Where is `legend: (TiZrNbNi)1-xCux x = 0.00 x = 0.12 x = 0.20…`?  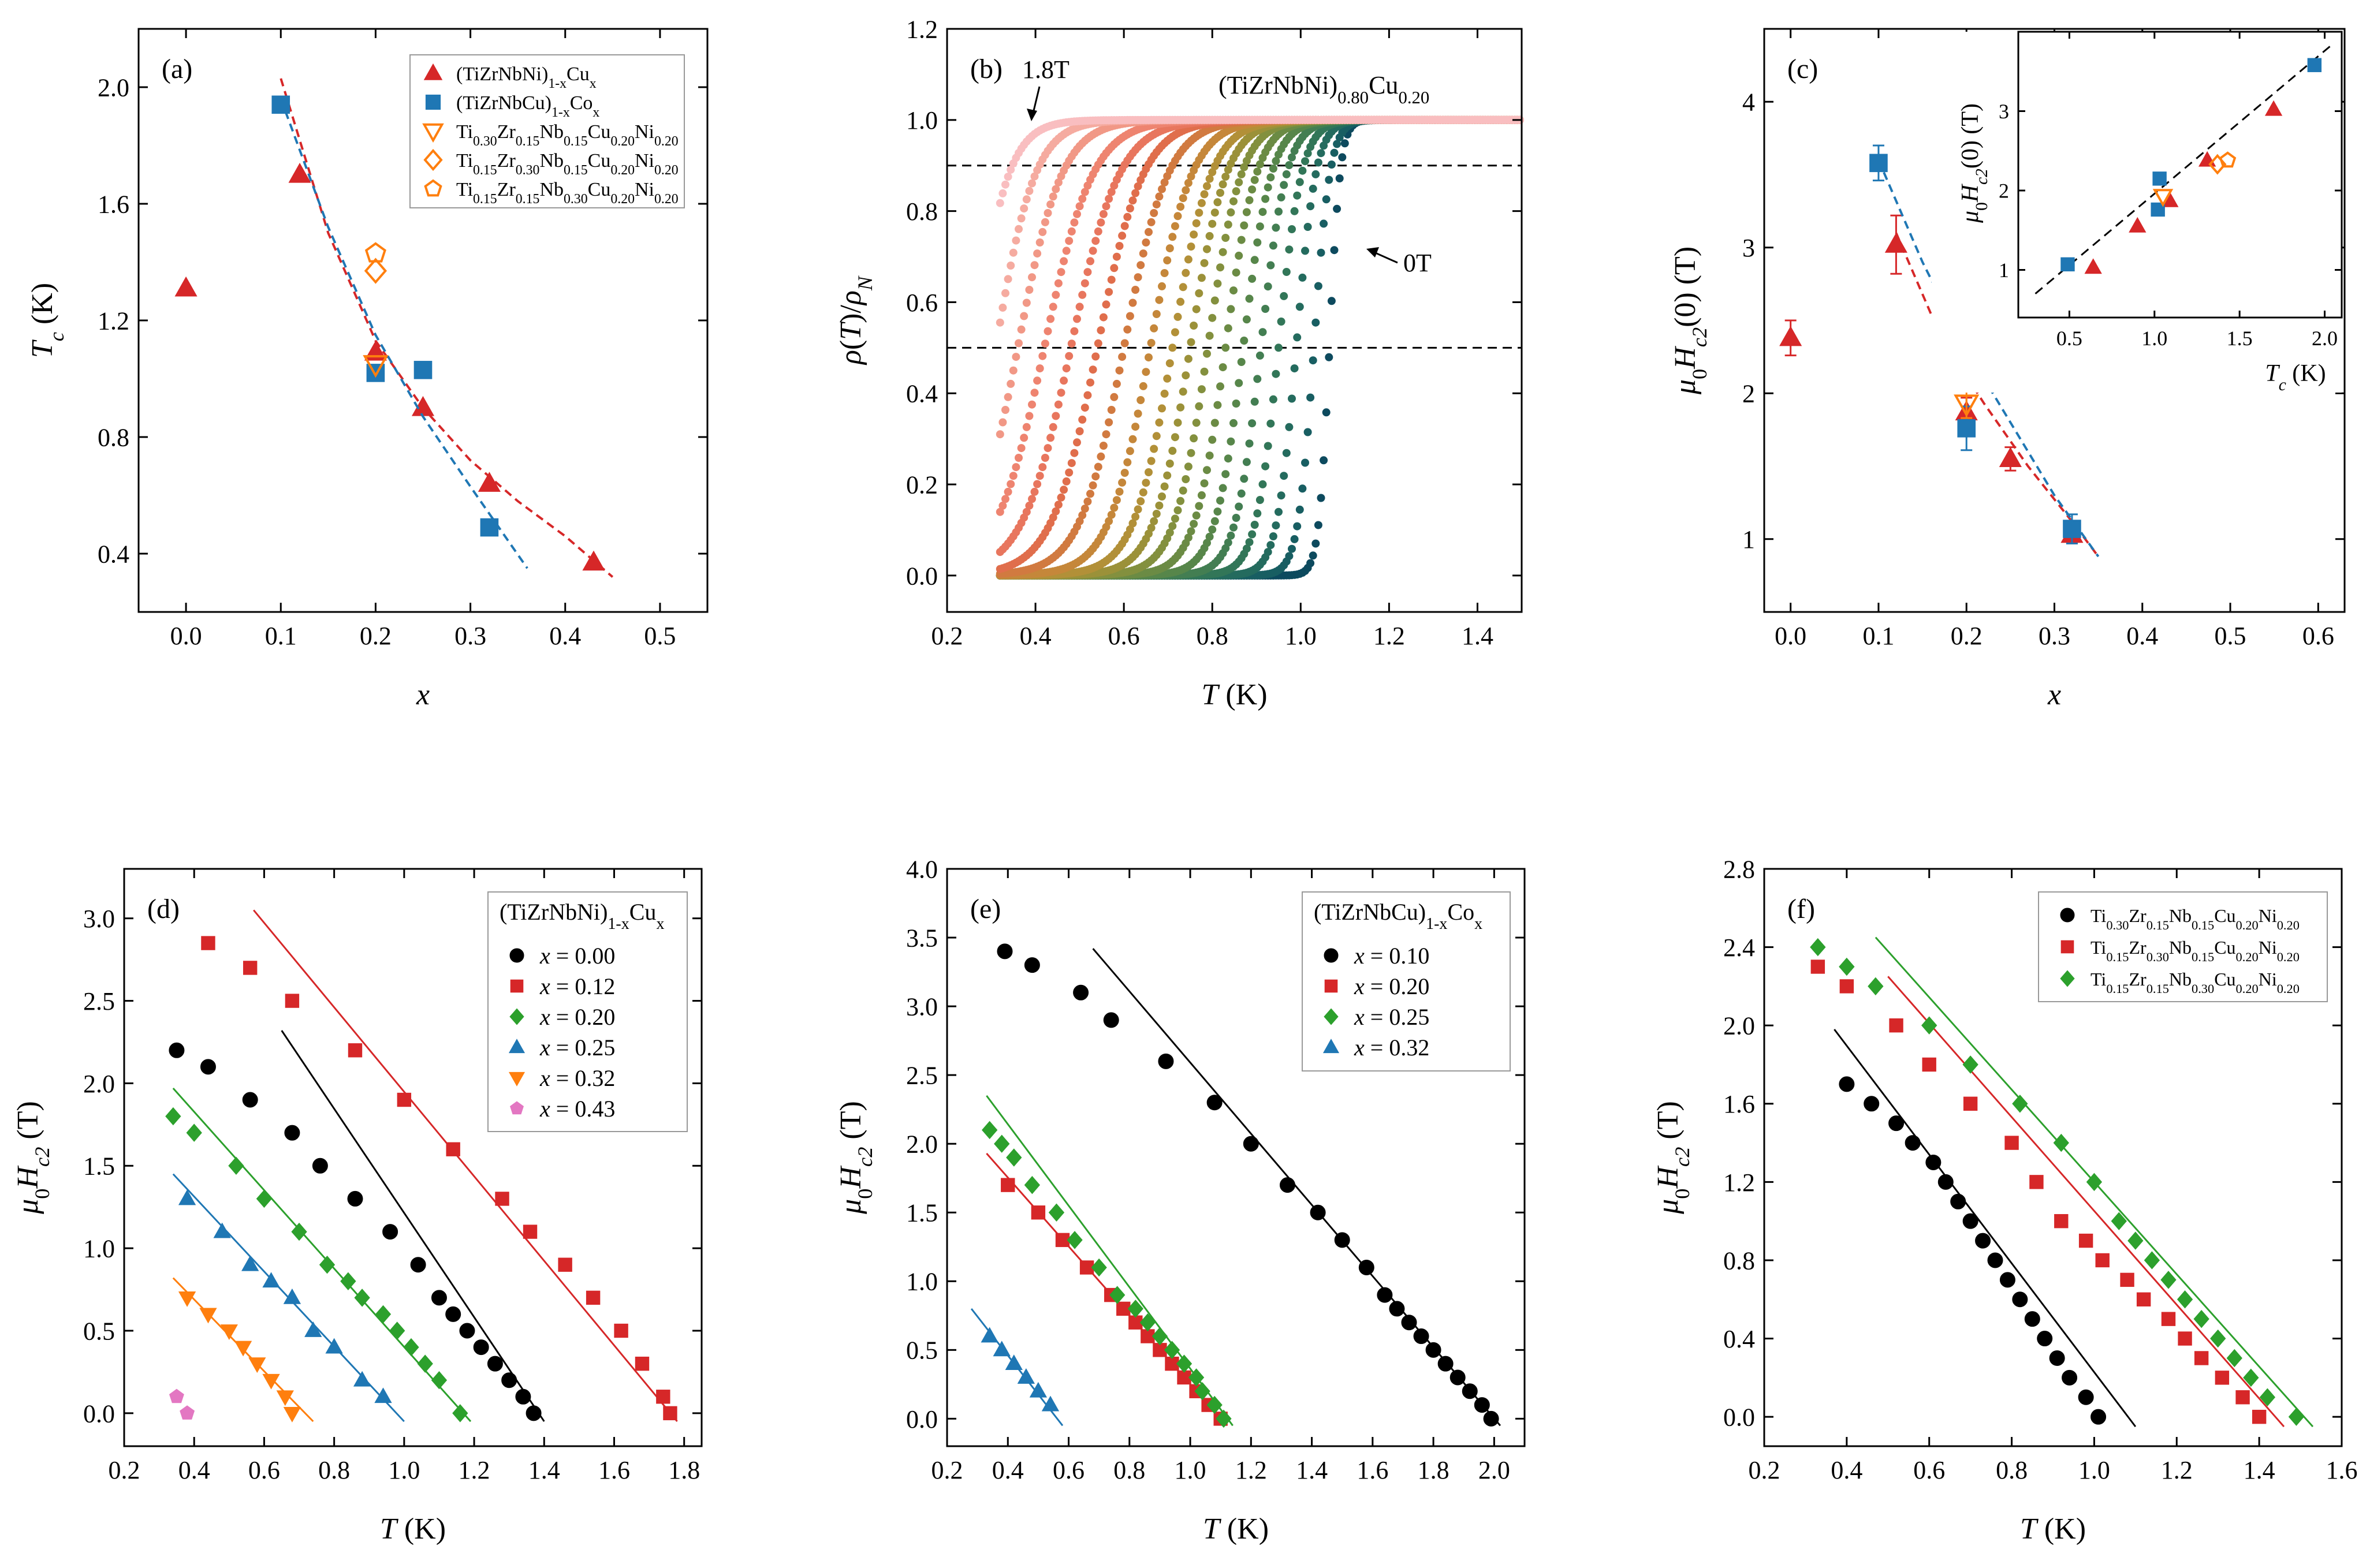
legend: (TiZrNbNi)1-xCux x = 0.00 x = 0.12 x = 0.20… is located at coordinates (587, 1011).